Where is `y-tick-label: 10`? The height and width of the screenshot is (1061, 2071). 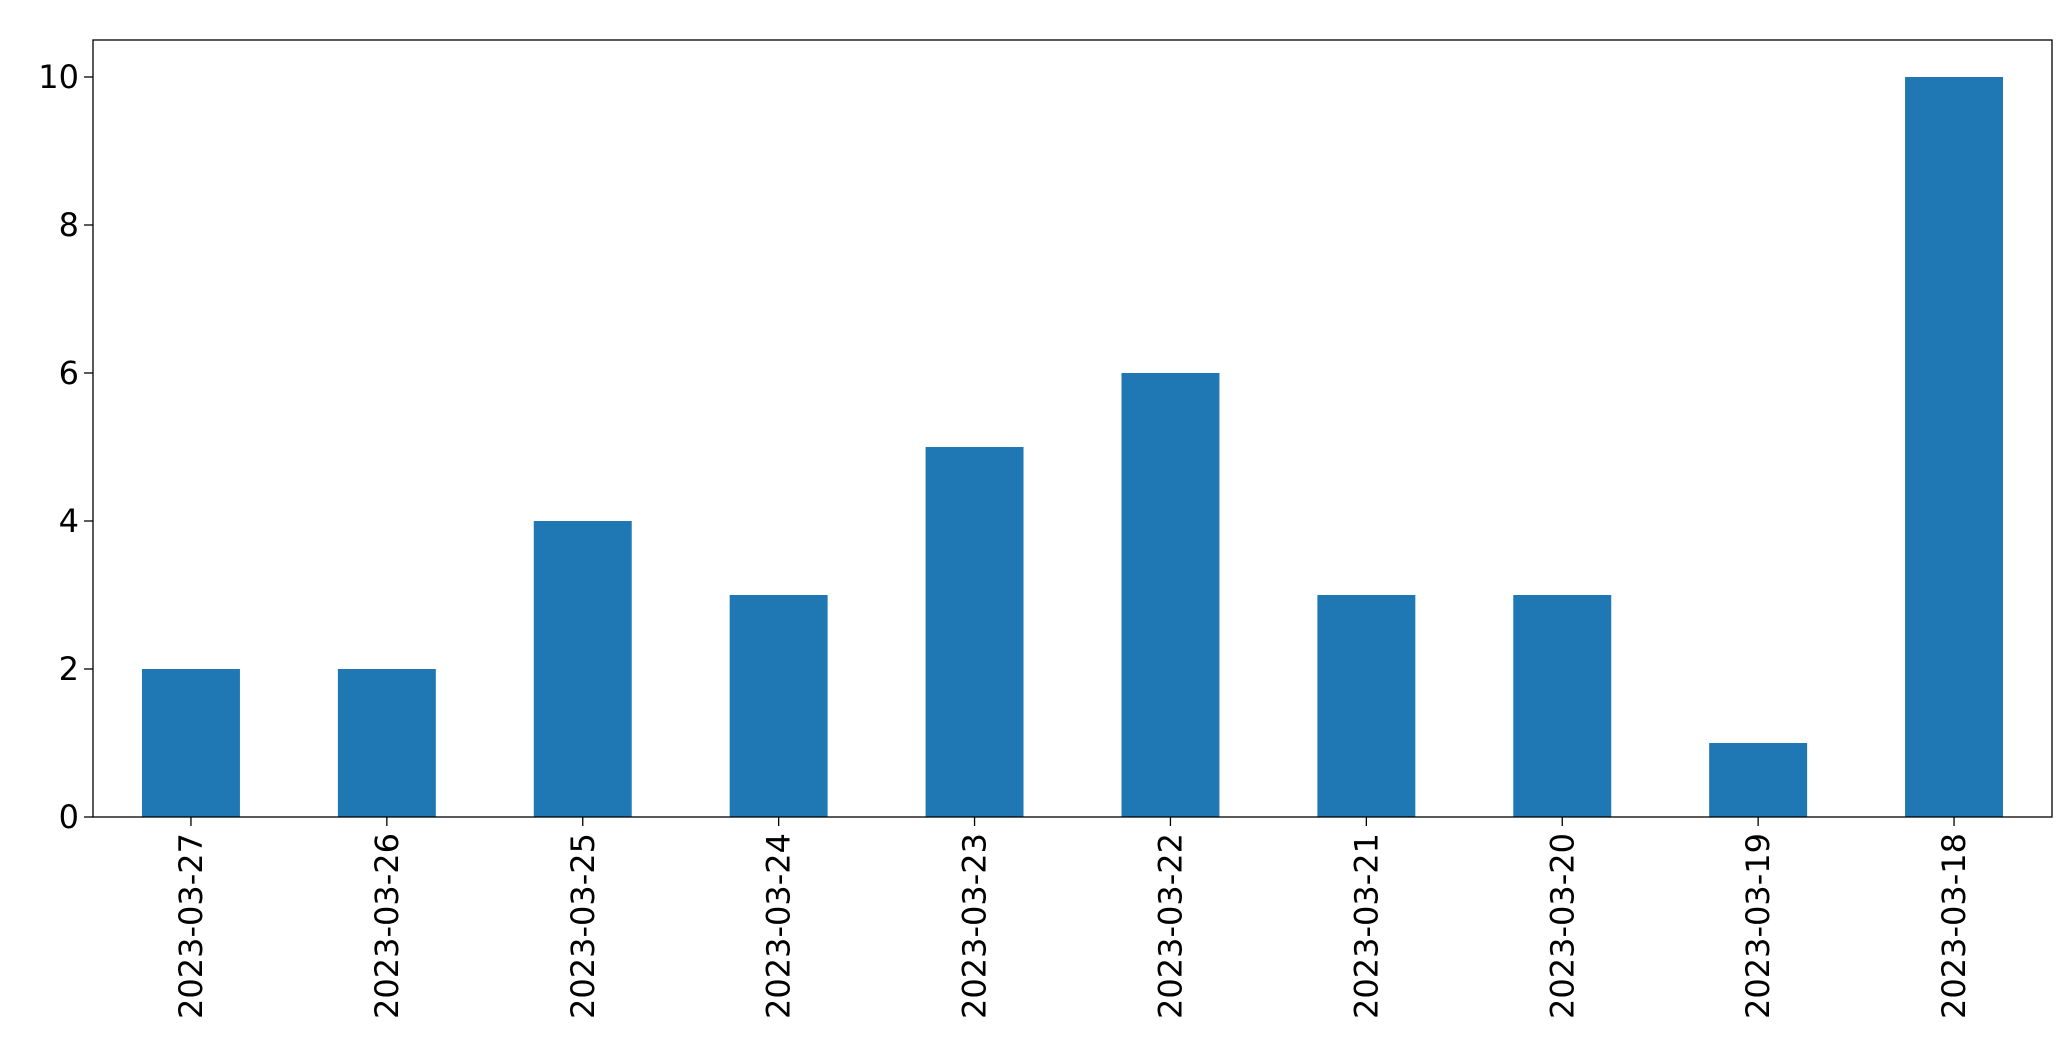 y-tick-label: 10 is located at coordinates (58, 77).